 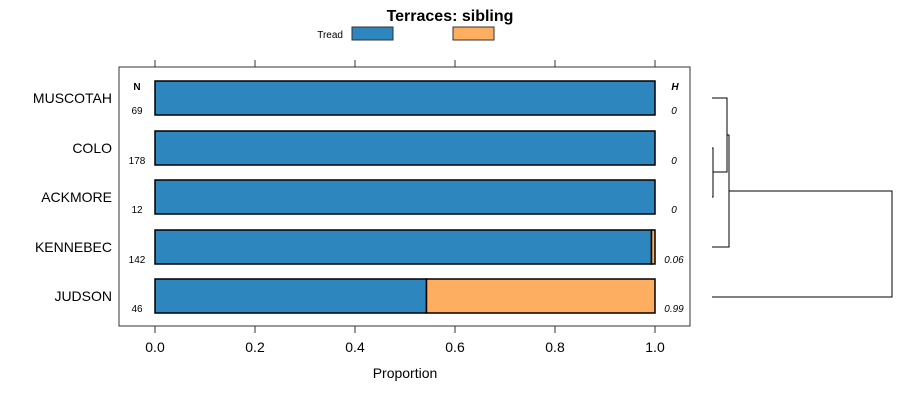 What do you see at coordinates (83, 296) in the screenshot?
I see `category-label: JUDSON` at bounding box center [83, 296].